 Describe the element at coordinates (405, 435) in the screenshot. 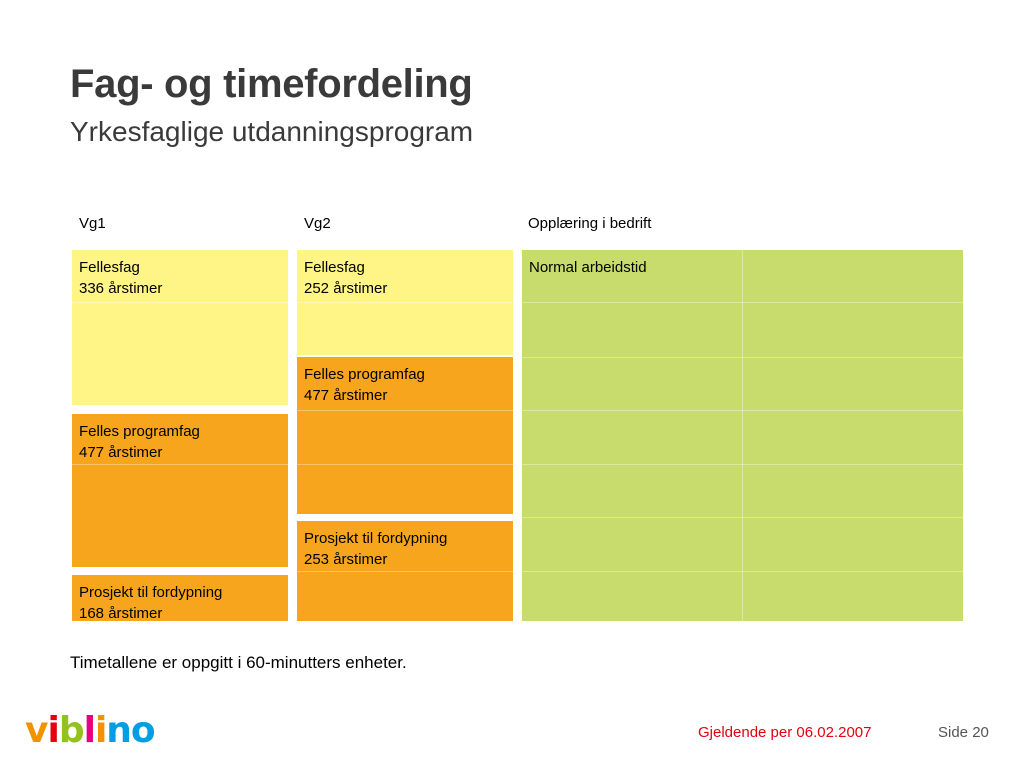

I see `vg2-programfag-block: Felles programfag 477 årstimer` at that location.